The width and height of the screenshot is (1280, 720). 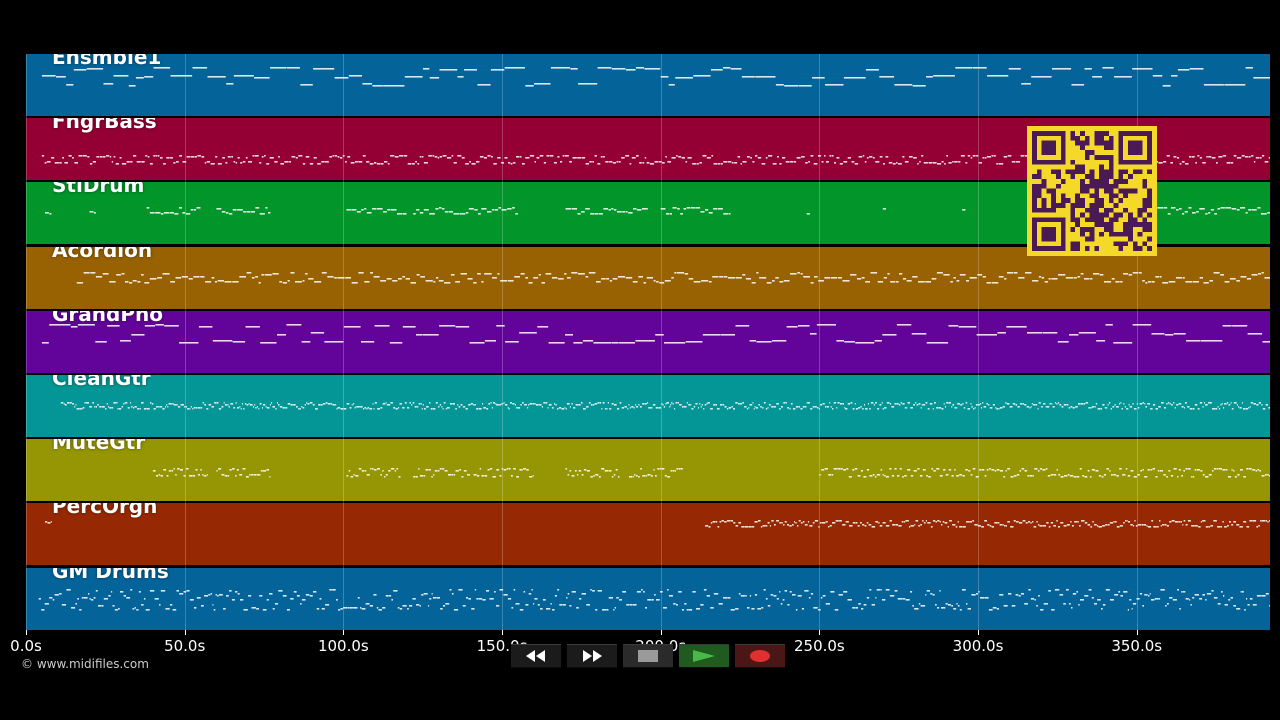 What do you see at coordinates (536, 656) in the screenshot?
I see `rewind-button` at bounding box center [536, 656].